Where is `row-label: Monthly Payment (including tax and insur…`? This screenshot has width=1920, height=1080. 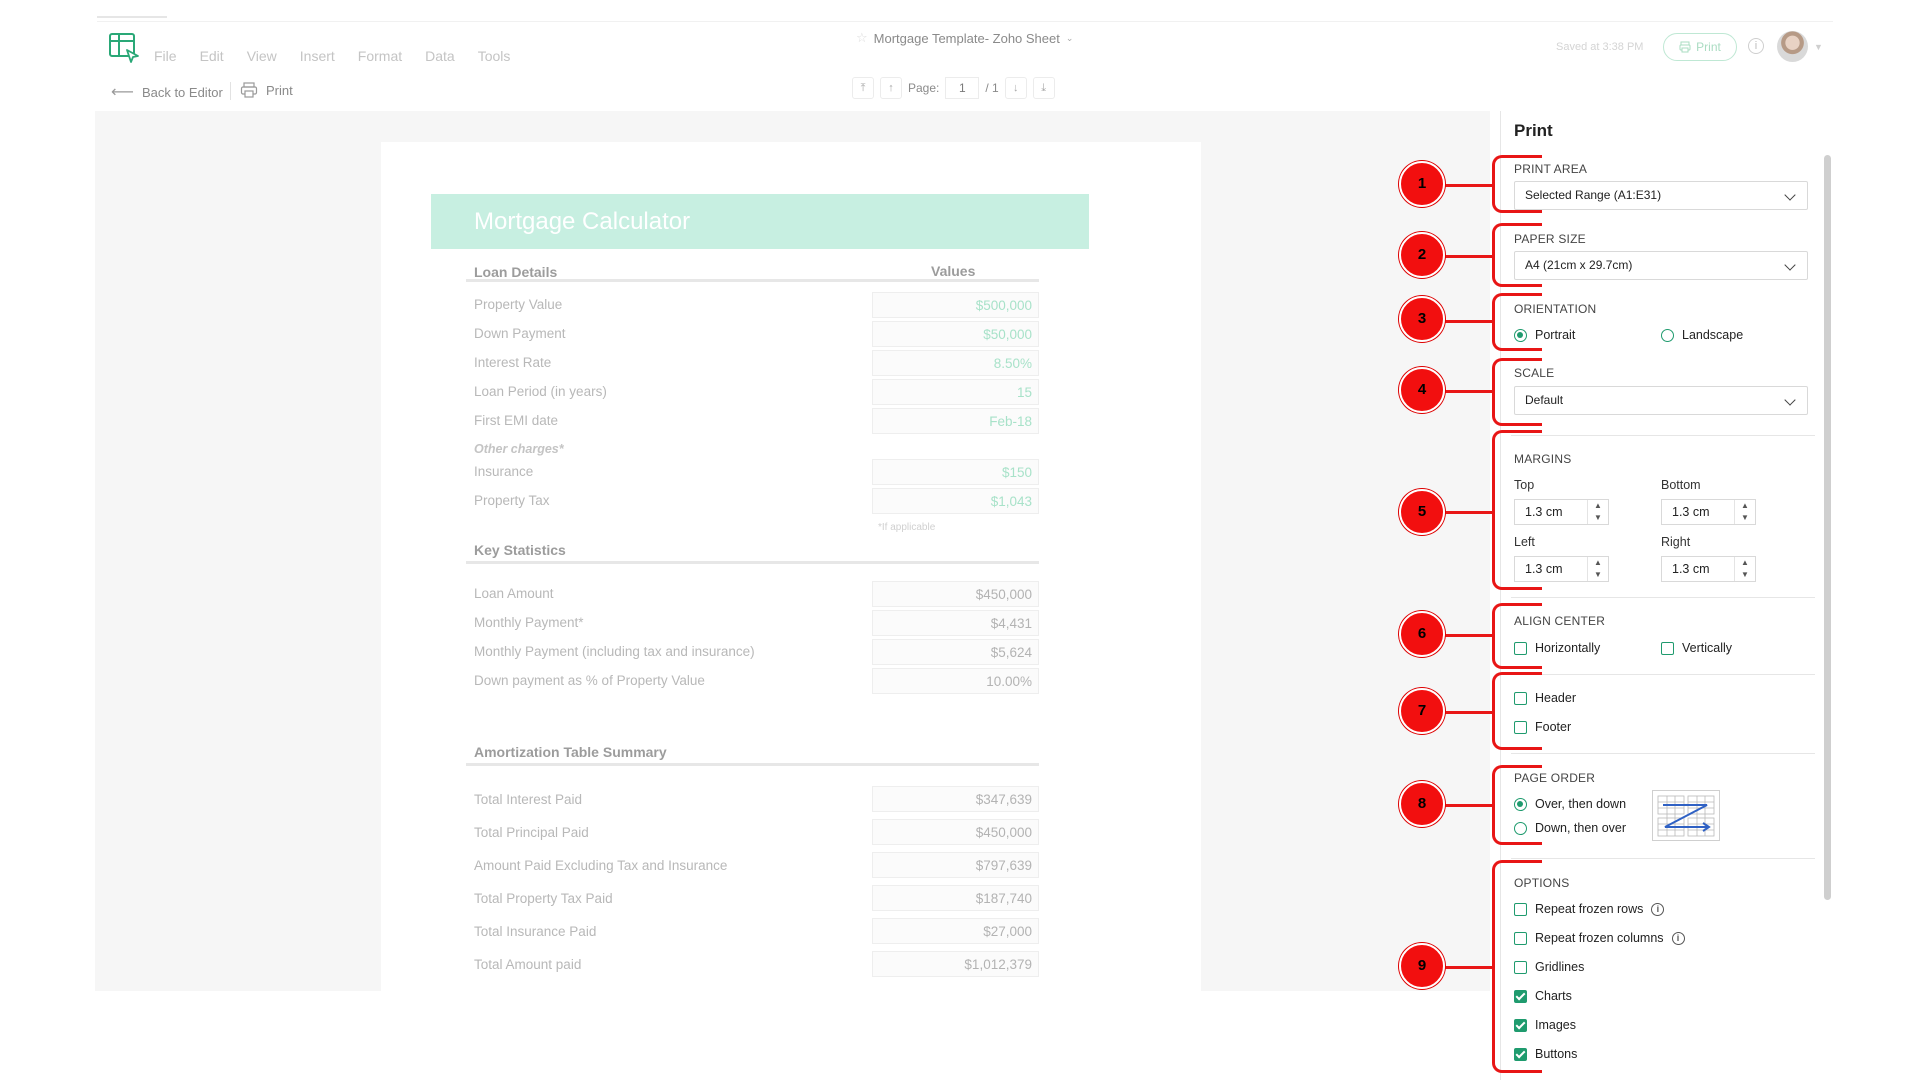 row-label: Monthly Payment (including tax and insur… is located at coordinates (614, 651).